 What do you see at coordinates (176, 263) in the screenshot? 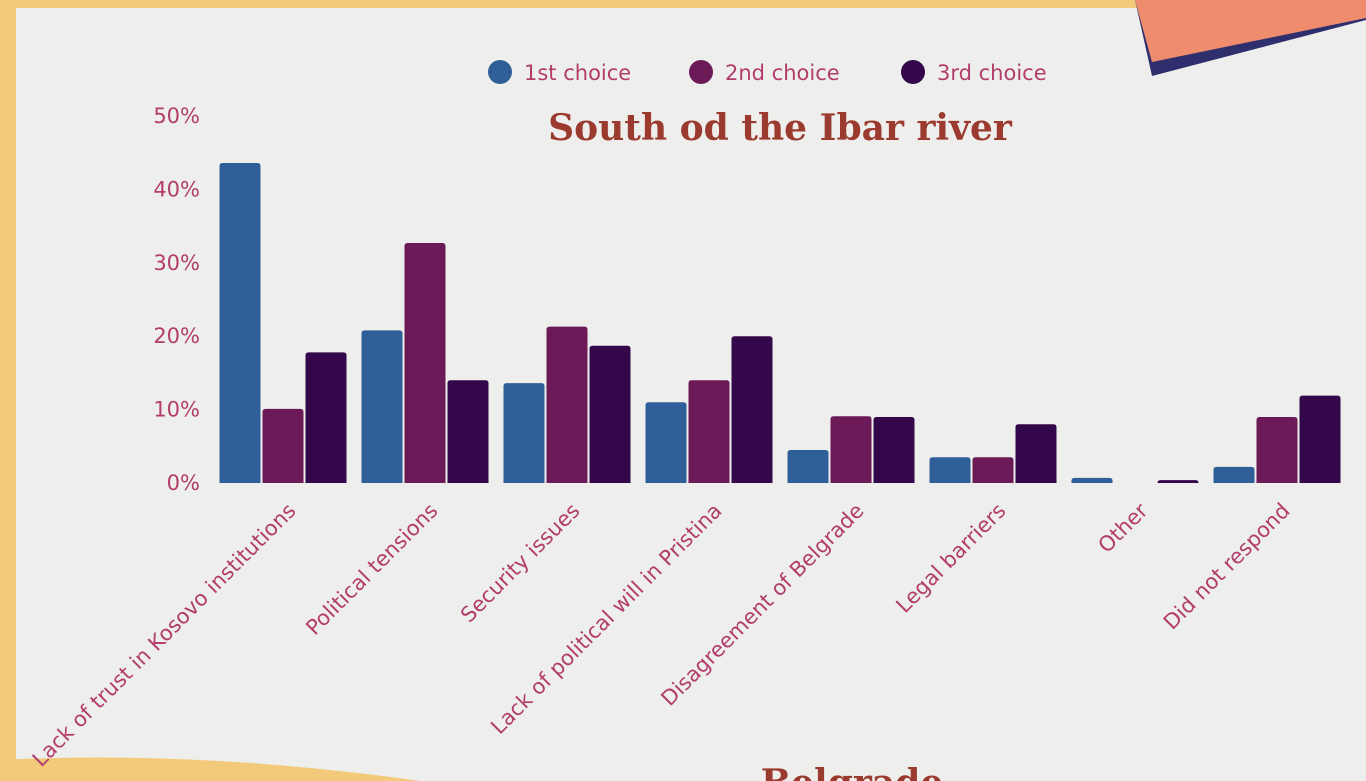
I see `y-tick-label: 30%` at bounding box center [176, 263].